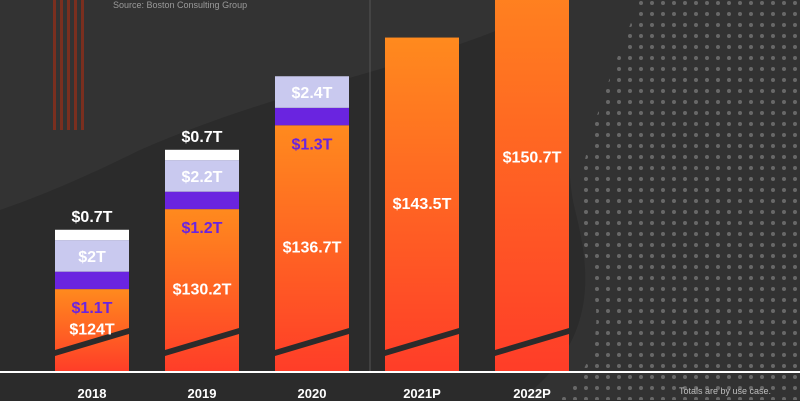  Describe the element at coordinates (202, 200) in the screenshot. I see `bar-segment-1-2019` at that location.